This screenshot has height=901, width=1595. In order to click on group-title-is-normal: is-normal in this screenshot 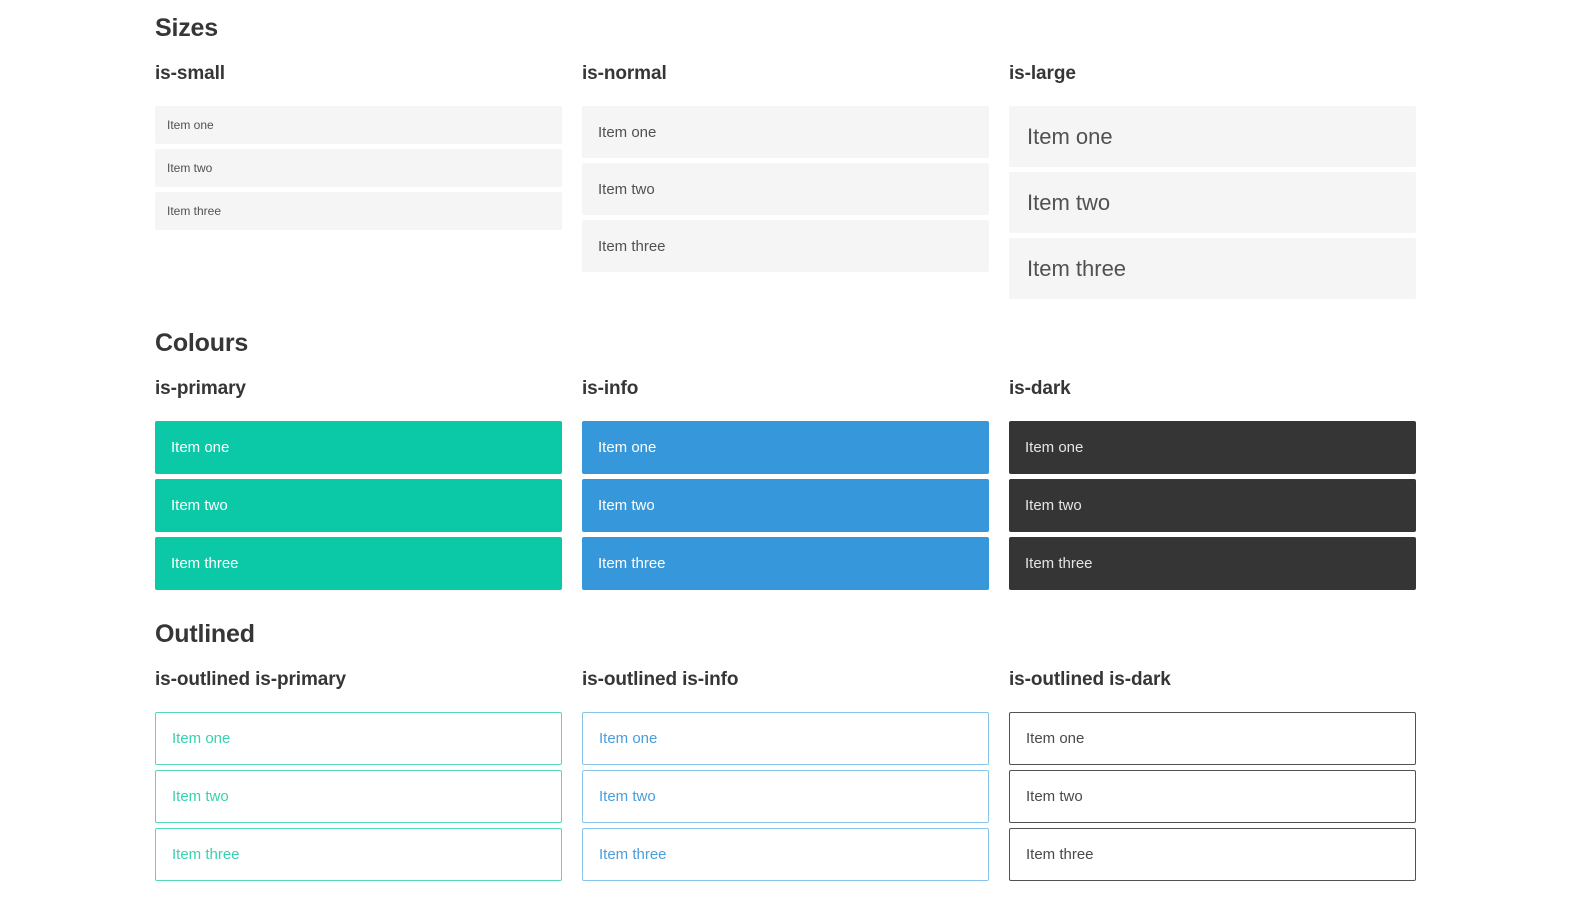, I will do `click(624, 73)`.